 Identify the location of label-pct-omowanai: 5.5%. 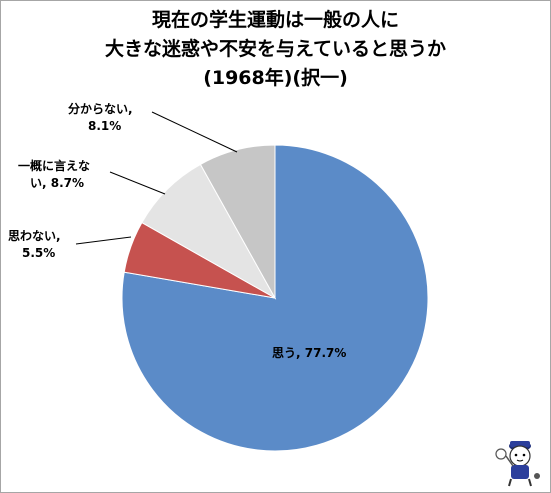
(39, 253).